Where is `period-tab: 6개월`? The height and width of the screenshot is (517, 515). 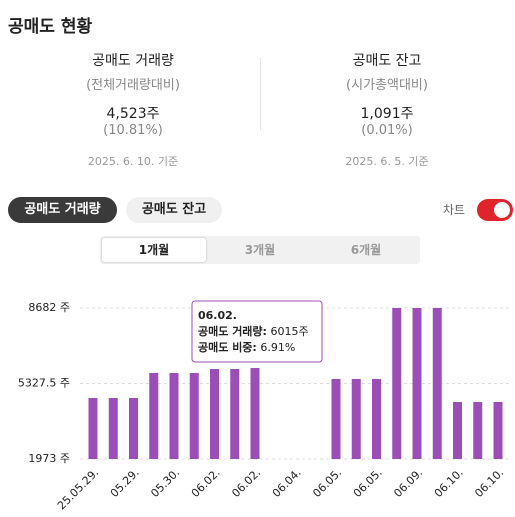 period-tab: 6개월 is located at coordinates (366, 250).